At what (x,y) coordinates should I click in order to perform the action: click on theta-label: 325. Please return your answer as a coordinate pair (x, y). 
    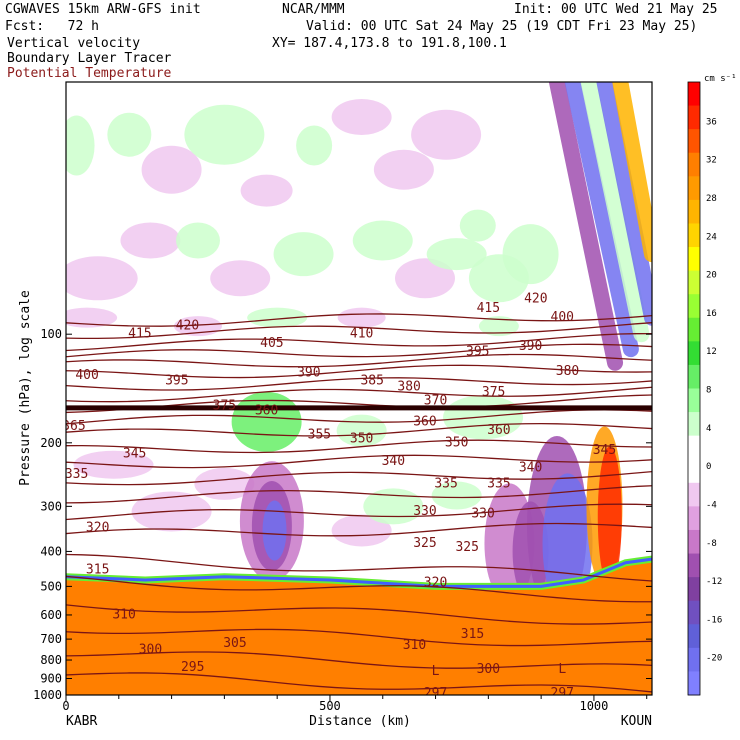
    Looking at the image, I should click on (466, 547).